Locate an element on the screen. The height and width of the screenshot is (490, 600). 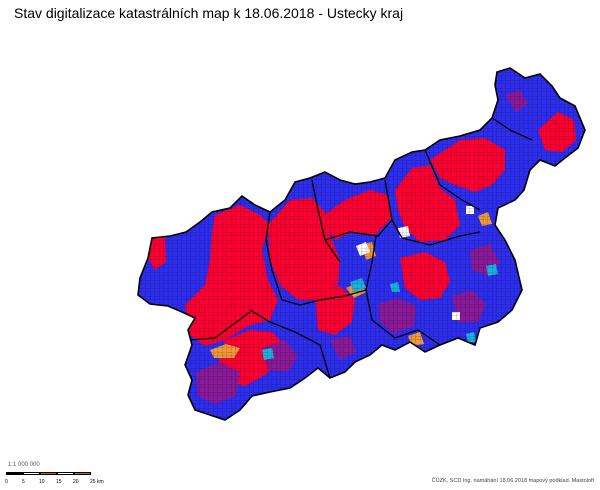
scale-label: 20 is located at coordinates (76, 482).